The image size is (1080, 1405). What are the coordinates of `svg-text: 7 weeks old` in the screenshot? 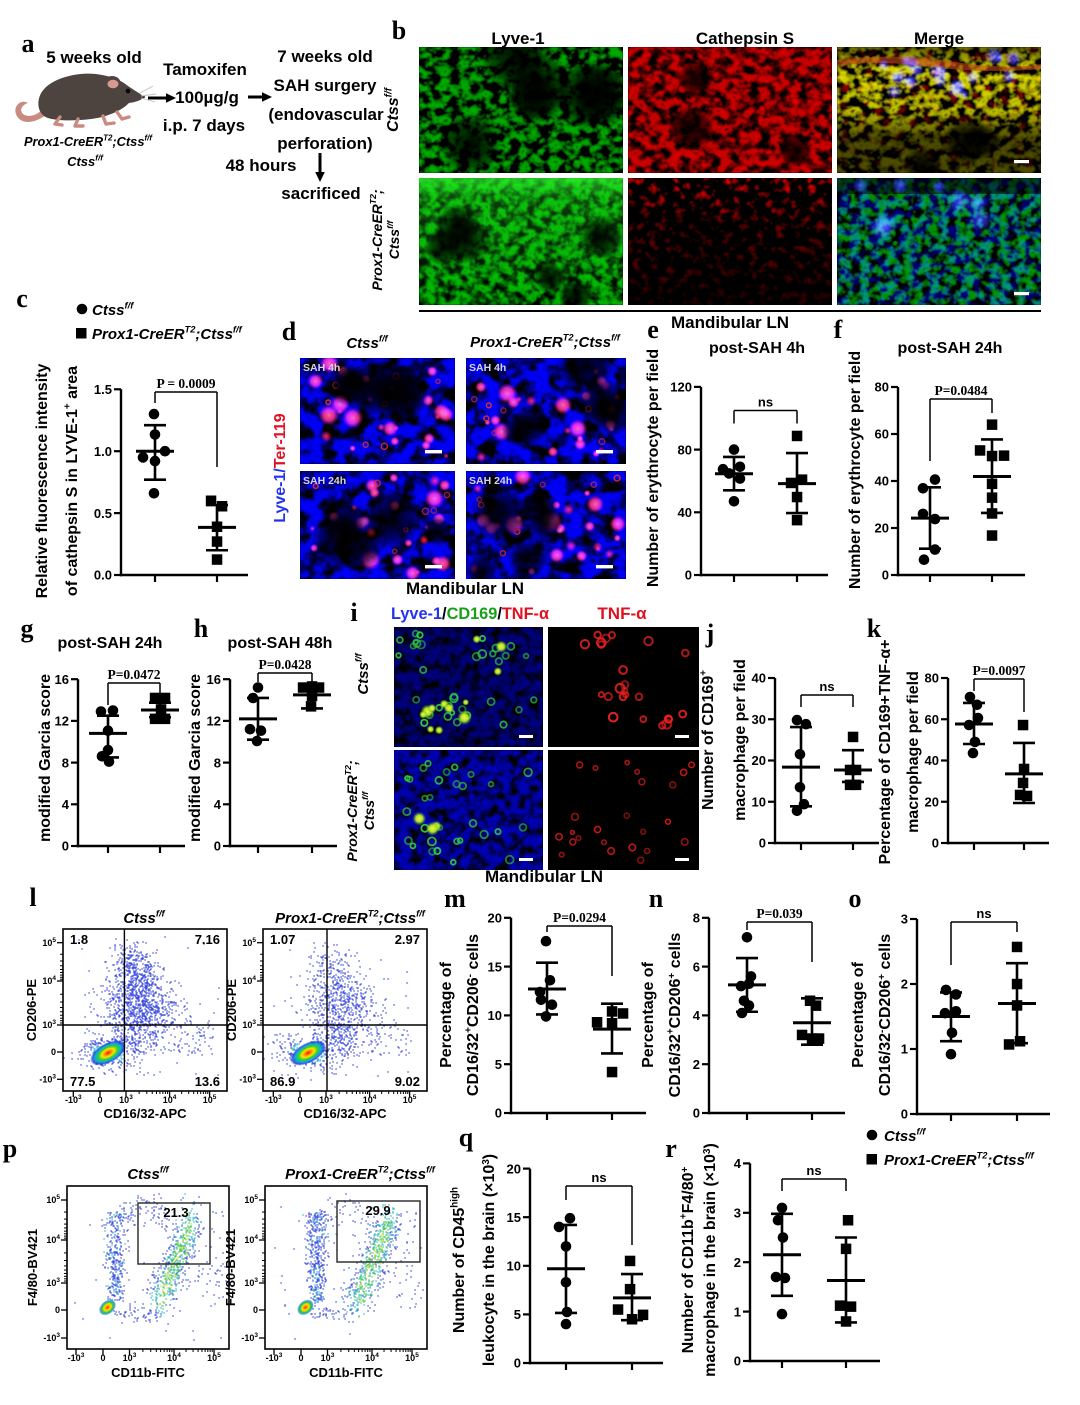 It's located at (324, 56).